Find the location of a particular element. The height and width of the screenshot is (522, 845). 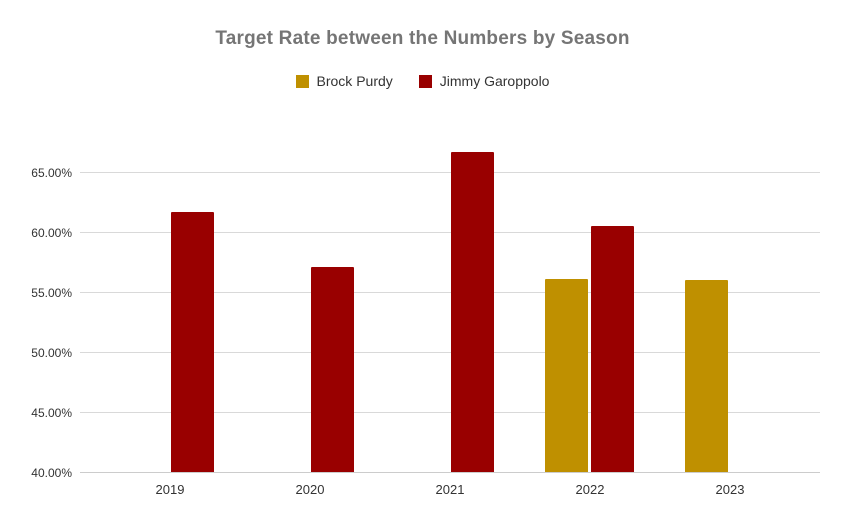

y-axis-tick-label: 65.00% is located at coordinates (51, 173).